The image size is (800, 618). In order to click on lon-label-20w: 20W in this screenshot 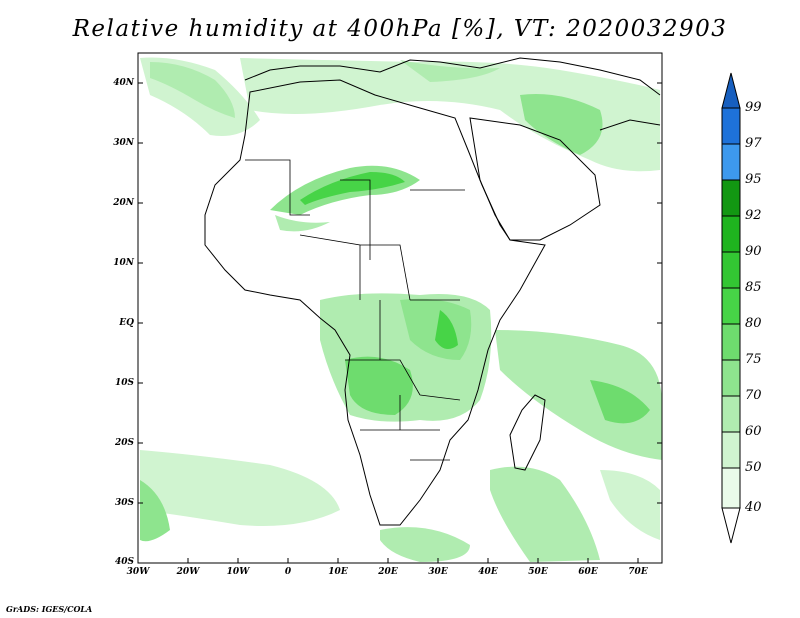, I will do `click(188, 572)`.